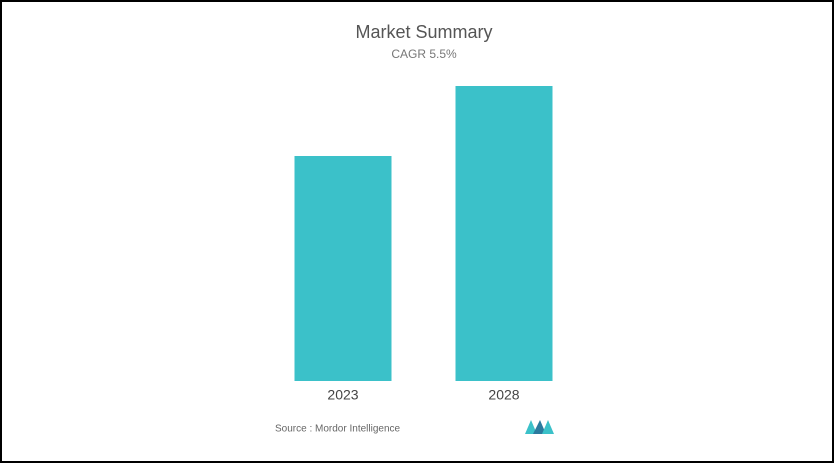  Describe the element at coordinates (539, 427) in the screenshot. I see `logo` at that location.